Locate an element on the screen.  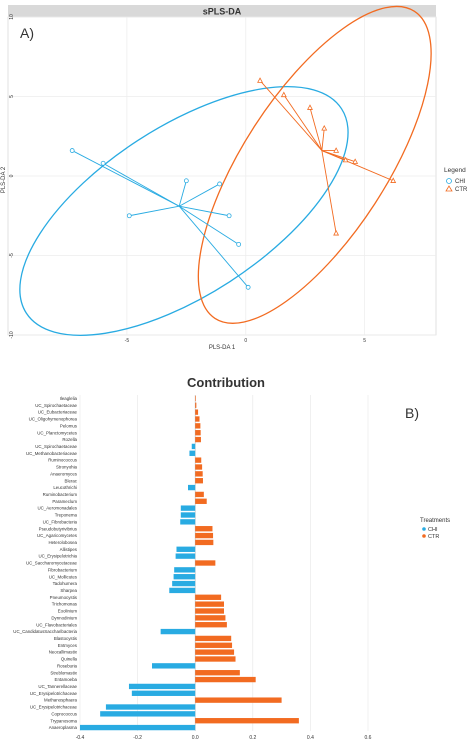
taxon-label: Treponema is located at coordinates (66, 515).